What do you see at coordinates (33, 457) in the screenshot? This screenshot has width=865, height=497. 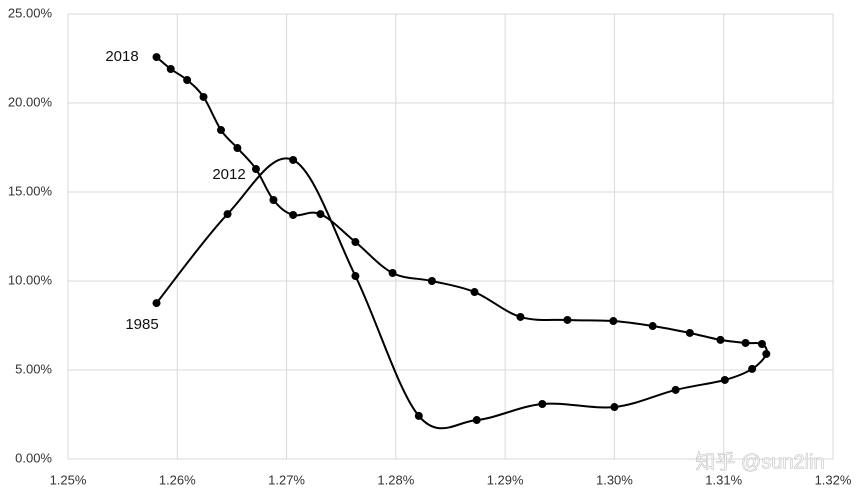 I see `y-tick-label: 0.00%` at bounding box center [33, 457].